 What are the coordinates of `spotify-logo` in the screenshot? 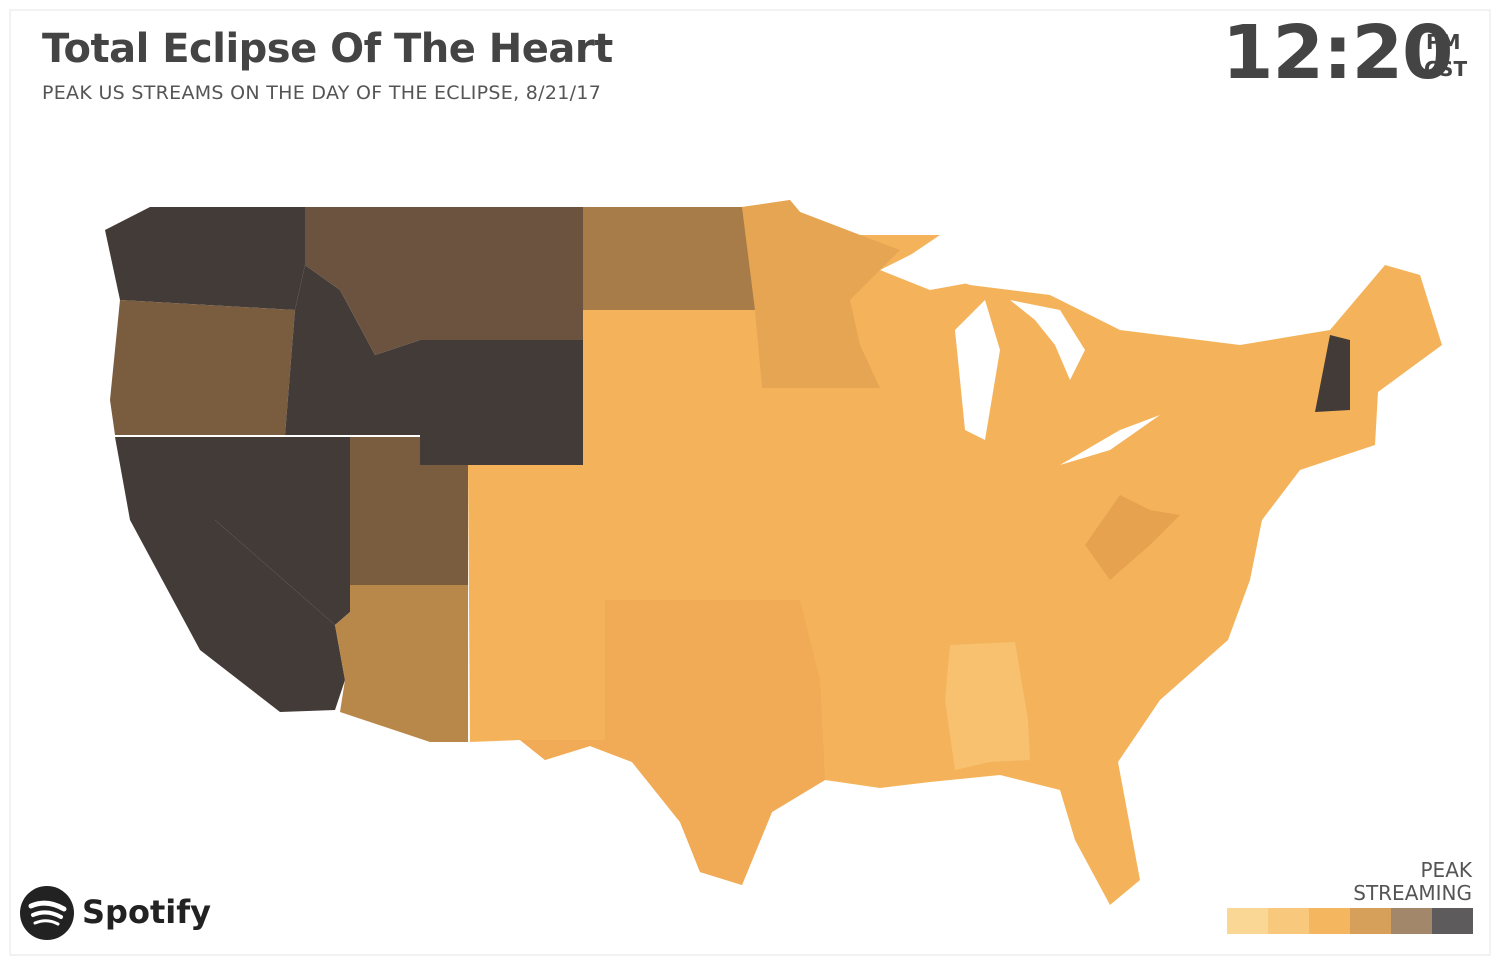 It's located at (47, 913).